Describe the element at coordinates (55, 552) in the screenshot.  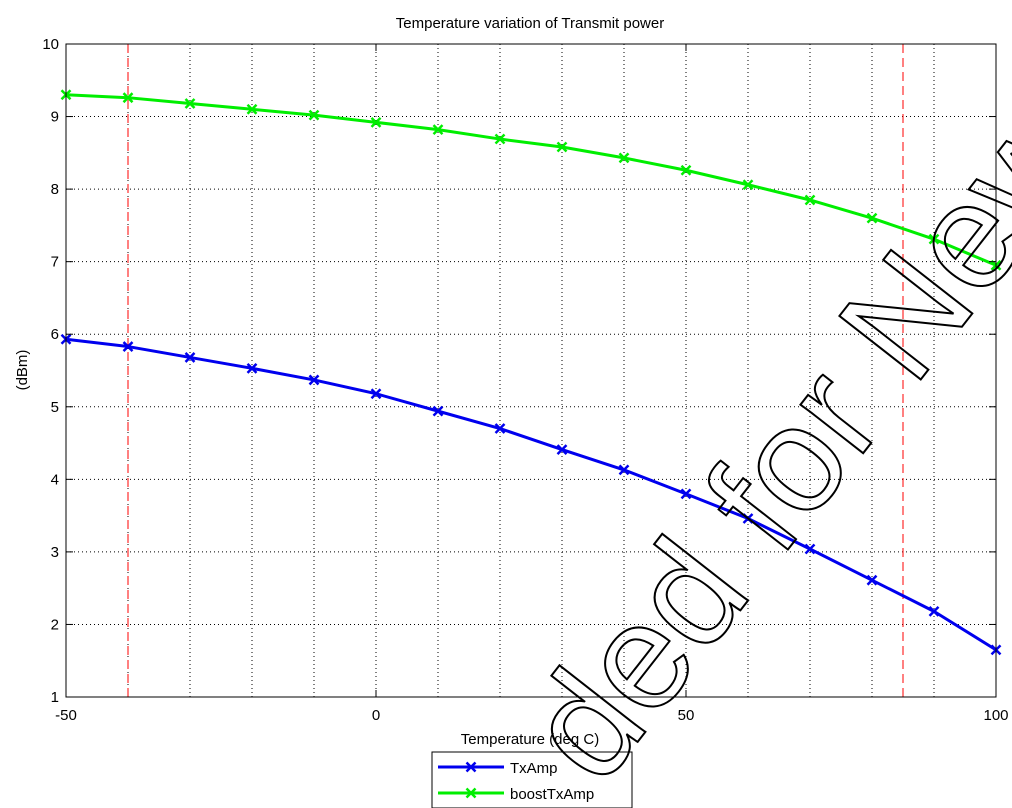
I see `y-tick-label: 3` at that location.